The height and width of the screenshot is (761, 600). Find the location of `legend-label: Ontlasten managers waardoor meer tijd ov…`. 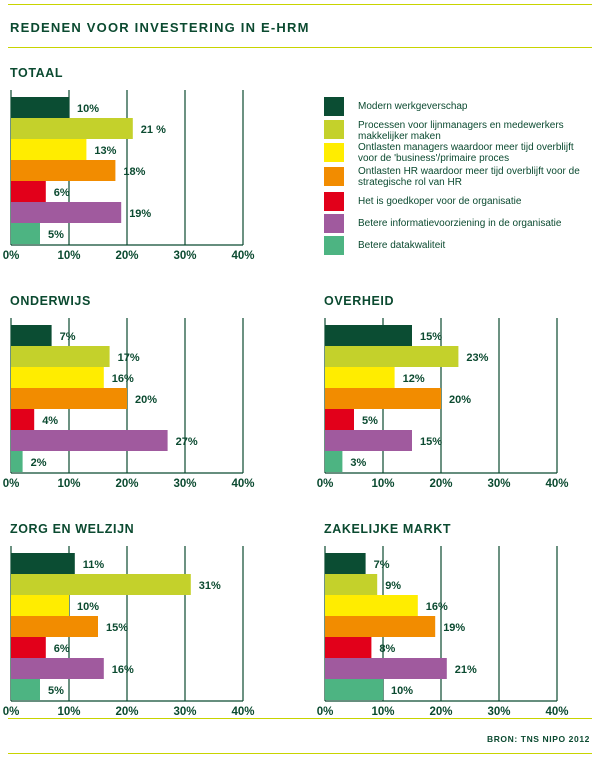

legend-label: Ontlasten managers waardoor meer tijd ov… is located at coordinates (466, 153).